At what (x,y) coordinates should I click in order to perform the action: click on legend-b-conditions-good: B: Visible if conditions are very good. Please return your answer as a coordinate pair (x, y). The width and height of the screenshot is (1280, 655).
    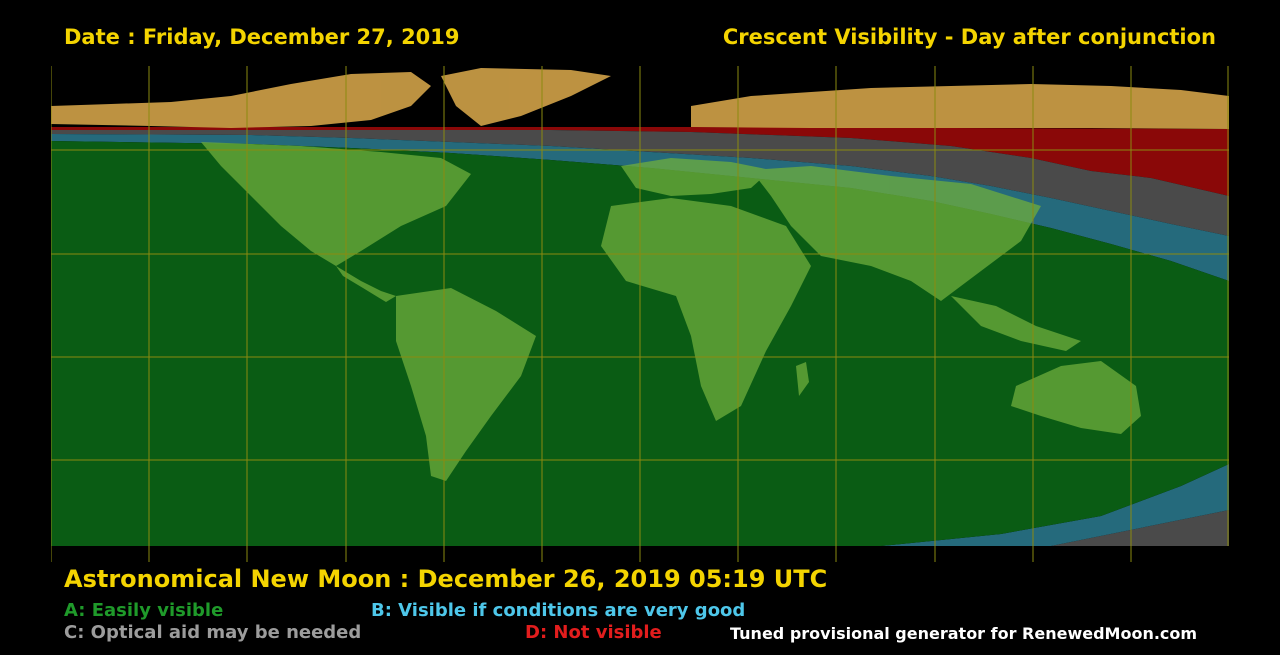
    Looking at the image, I should click on (558, 610).